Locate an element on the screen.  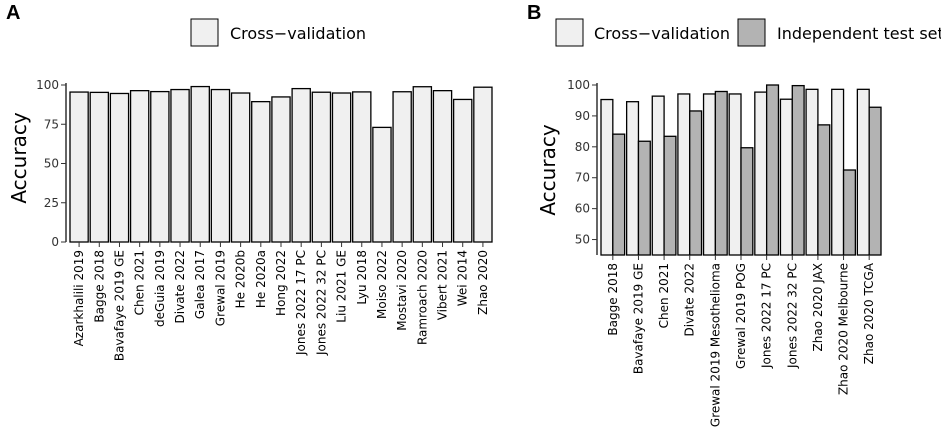
y-tick-label-a-4: 100 is located at coordinates (47, 85).